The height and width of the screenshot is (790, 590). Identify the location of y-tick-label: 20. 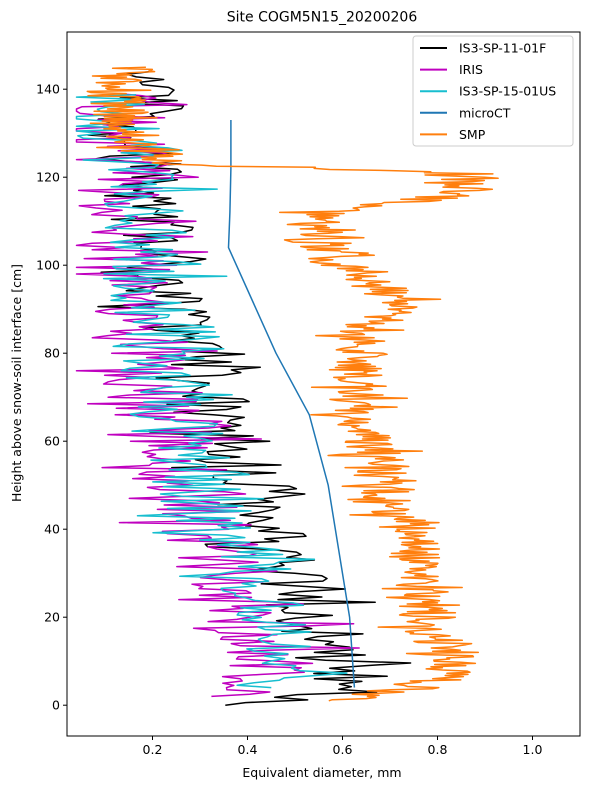
(52, 617).